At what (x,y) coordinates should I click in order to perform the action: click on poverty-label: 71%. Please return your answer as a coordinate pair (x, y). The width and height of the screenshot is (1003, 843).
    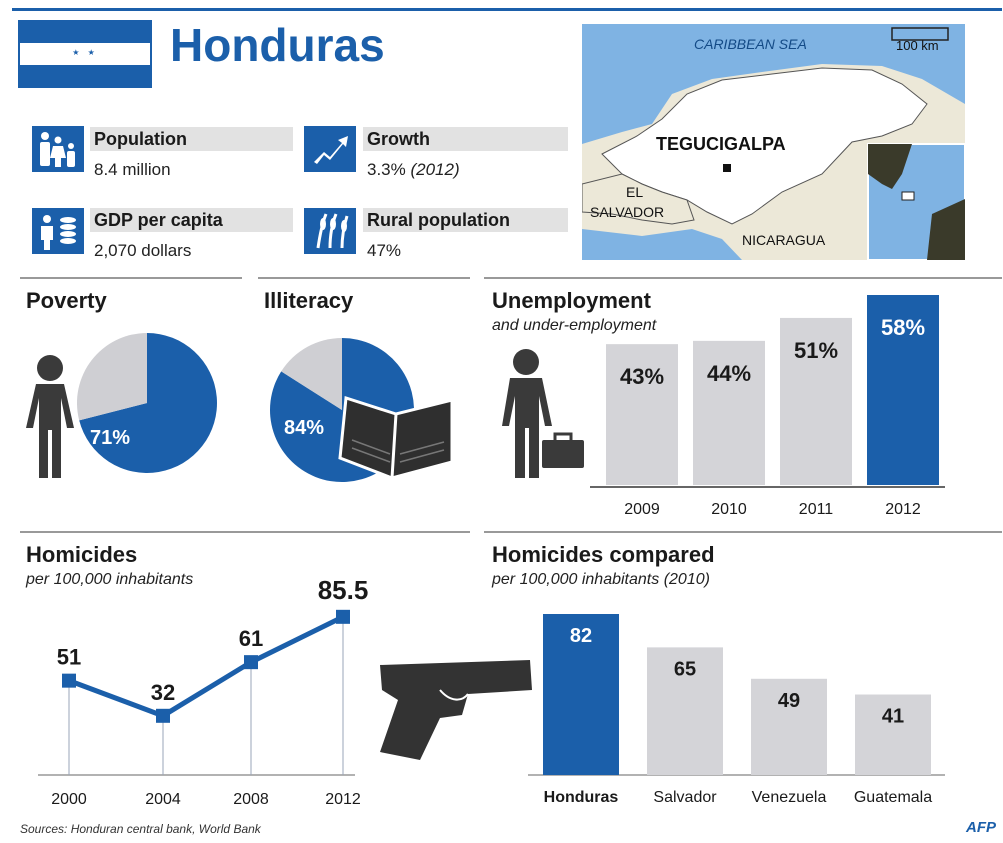
    Looking at the image, I should click on (110, 438).